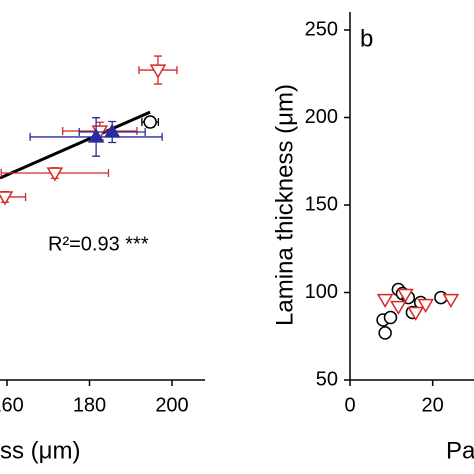  I want to click on x-tick-label: 20, so click(433, 405).